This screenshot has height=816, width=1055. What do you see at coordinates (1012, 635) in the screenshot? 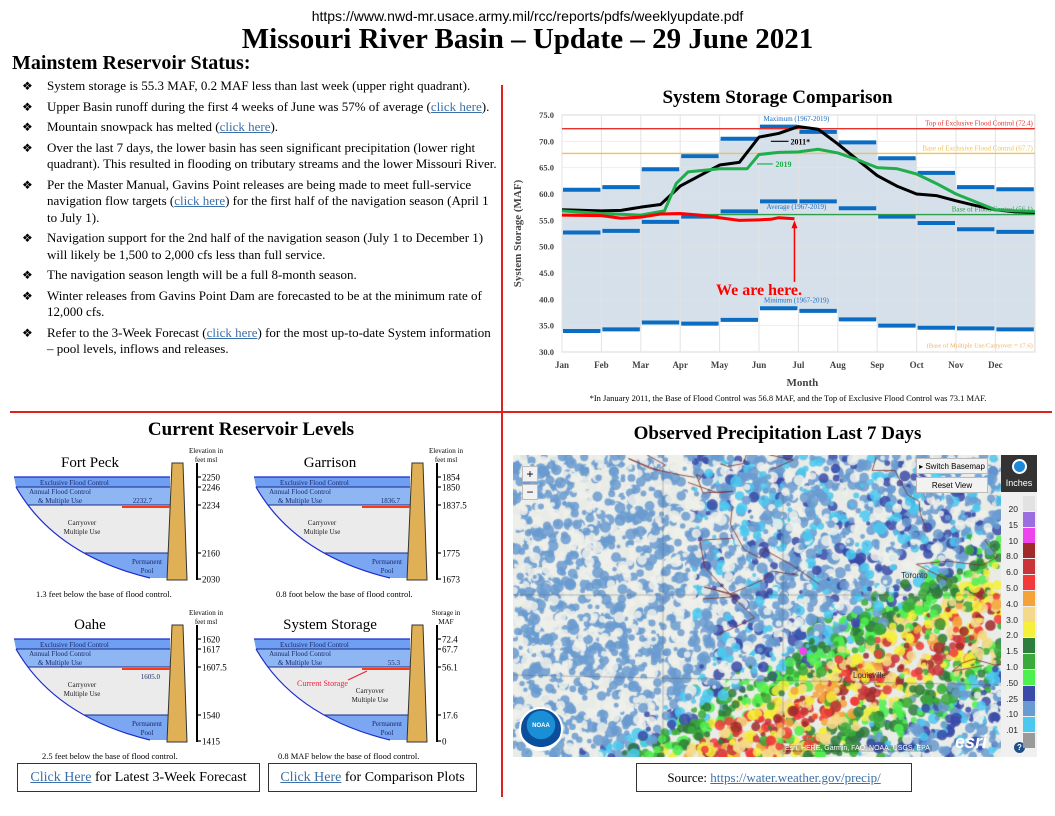
I see `legend-label: 2.0` at bounding box center [1012, 635].